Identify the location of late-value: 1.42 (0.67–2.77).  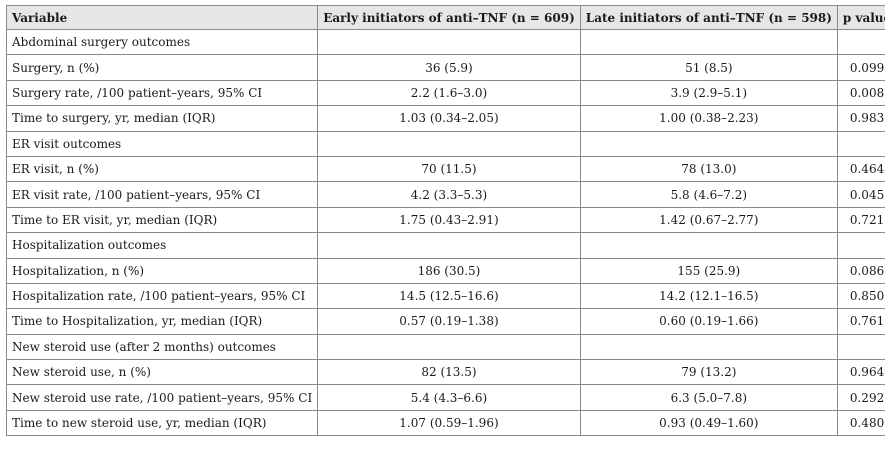
(708, 220).